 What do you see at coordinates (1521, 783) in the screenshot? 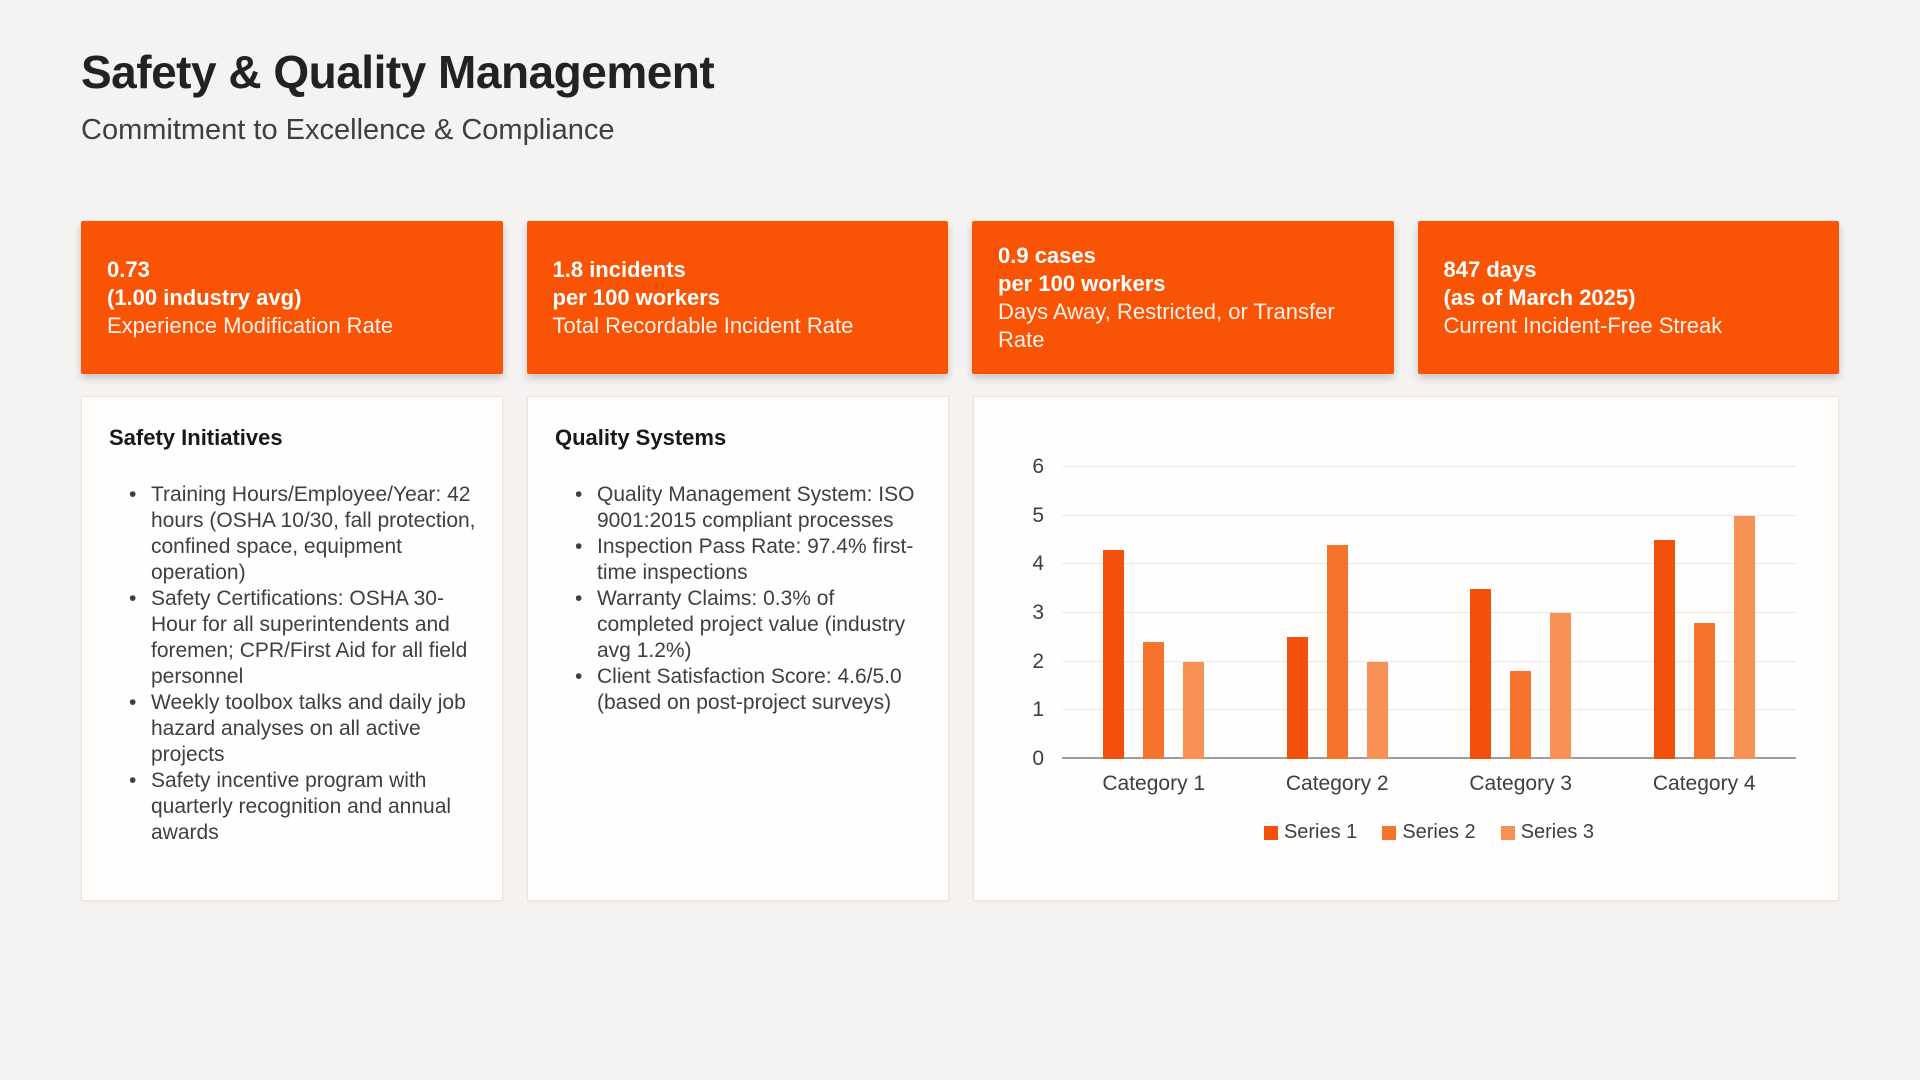
I see `category-label: Category 3` at bounding box center [1521, 783].